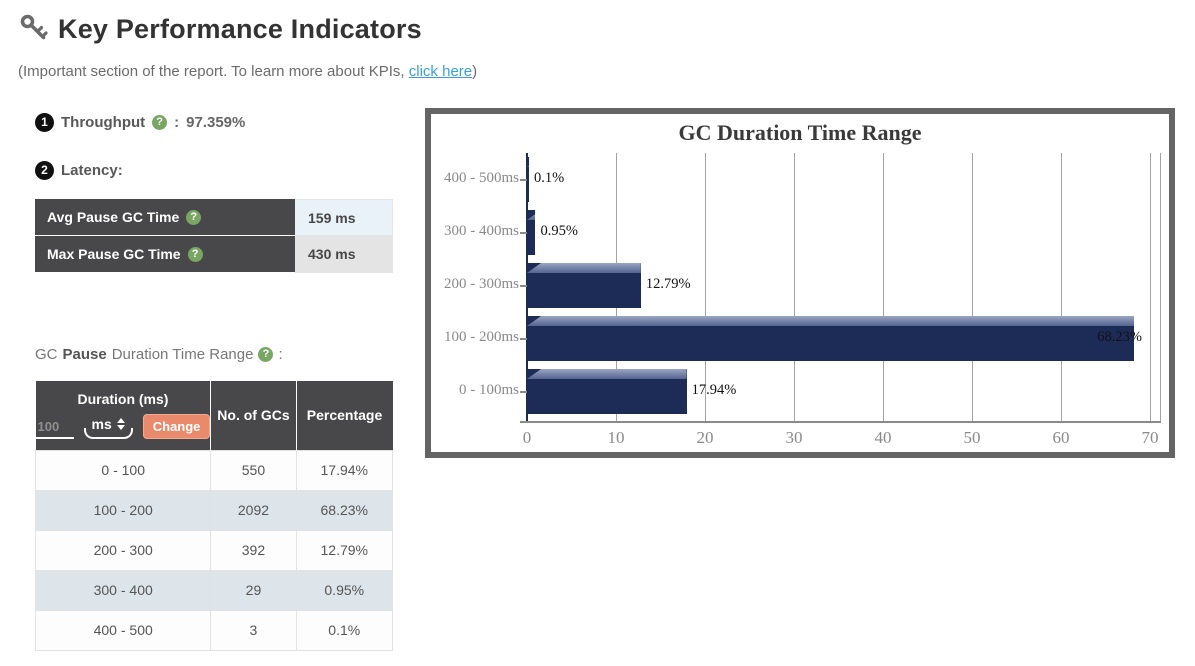 This screenshot has height=666, width=1195. What do you see at coordinates (160, 122) in the screenshot?
I see `throughput-help-icon: ?` at bounding box center [160, 122].